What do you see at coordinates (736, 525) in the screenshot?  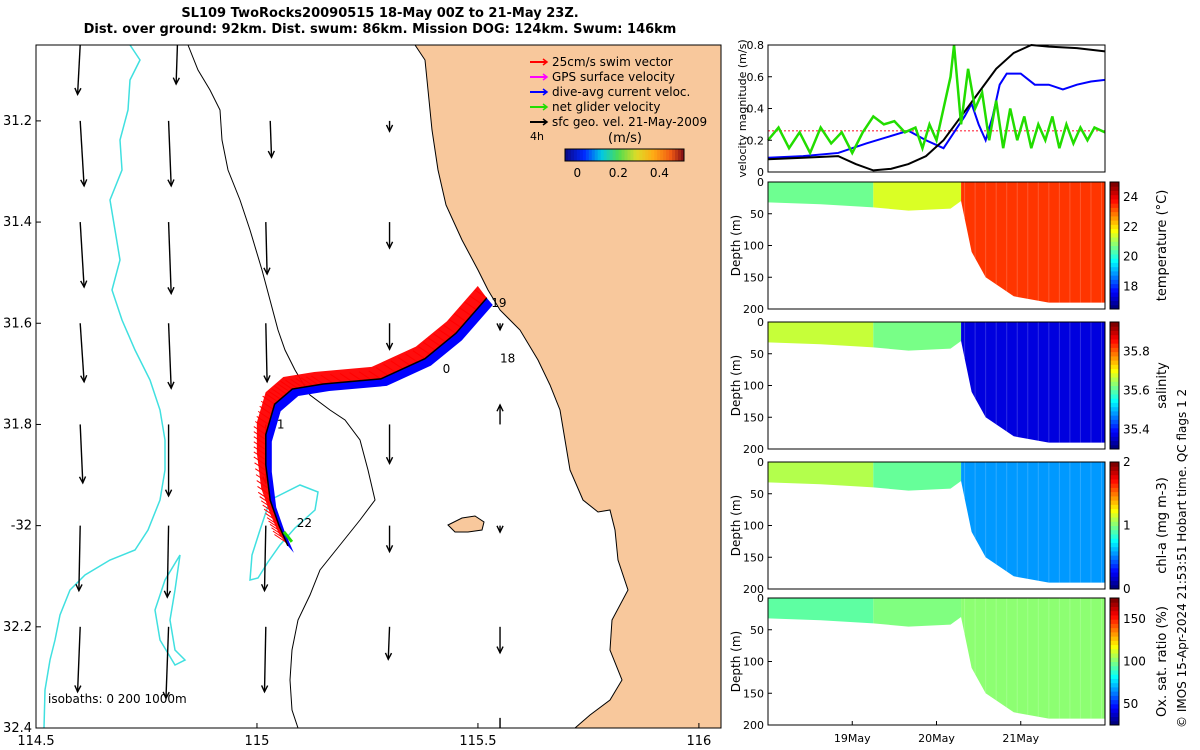 I see `section-y-axis-label: Depth (m)` at bounding box center [736, 525].